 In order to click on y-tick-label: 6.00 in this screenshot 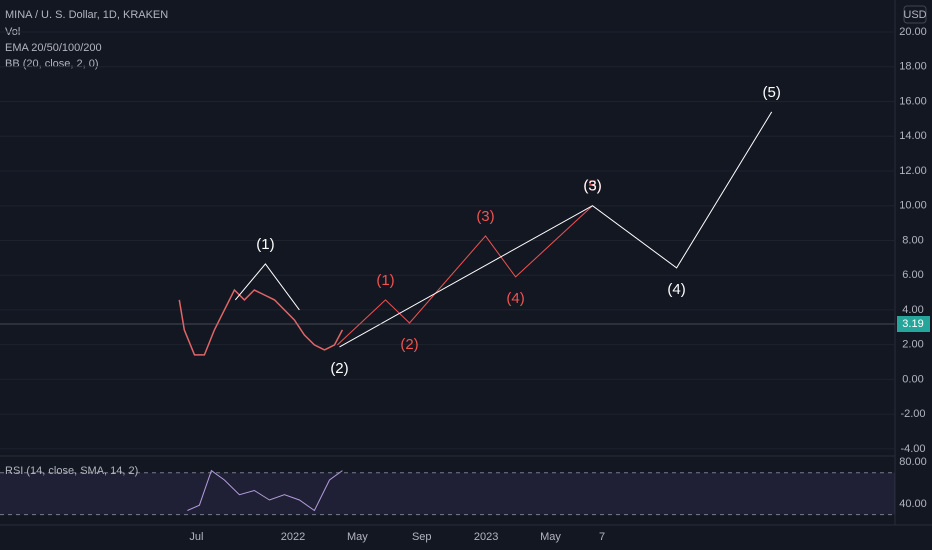, I will do `click(912, 275)`.